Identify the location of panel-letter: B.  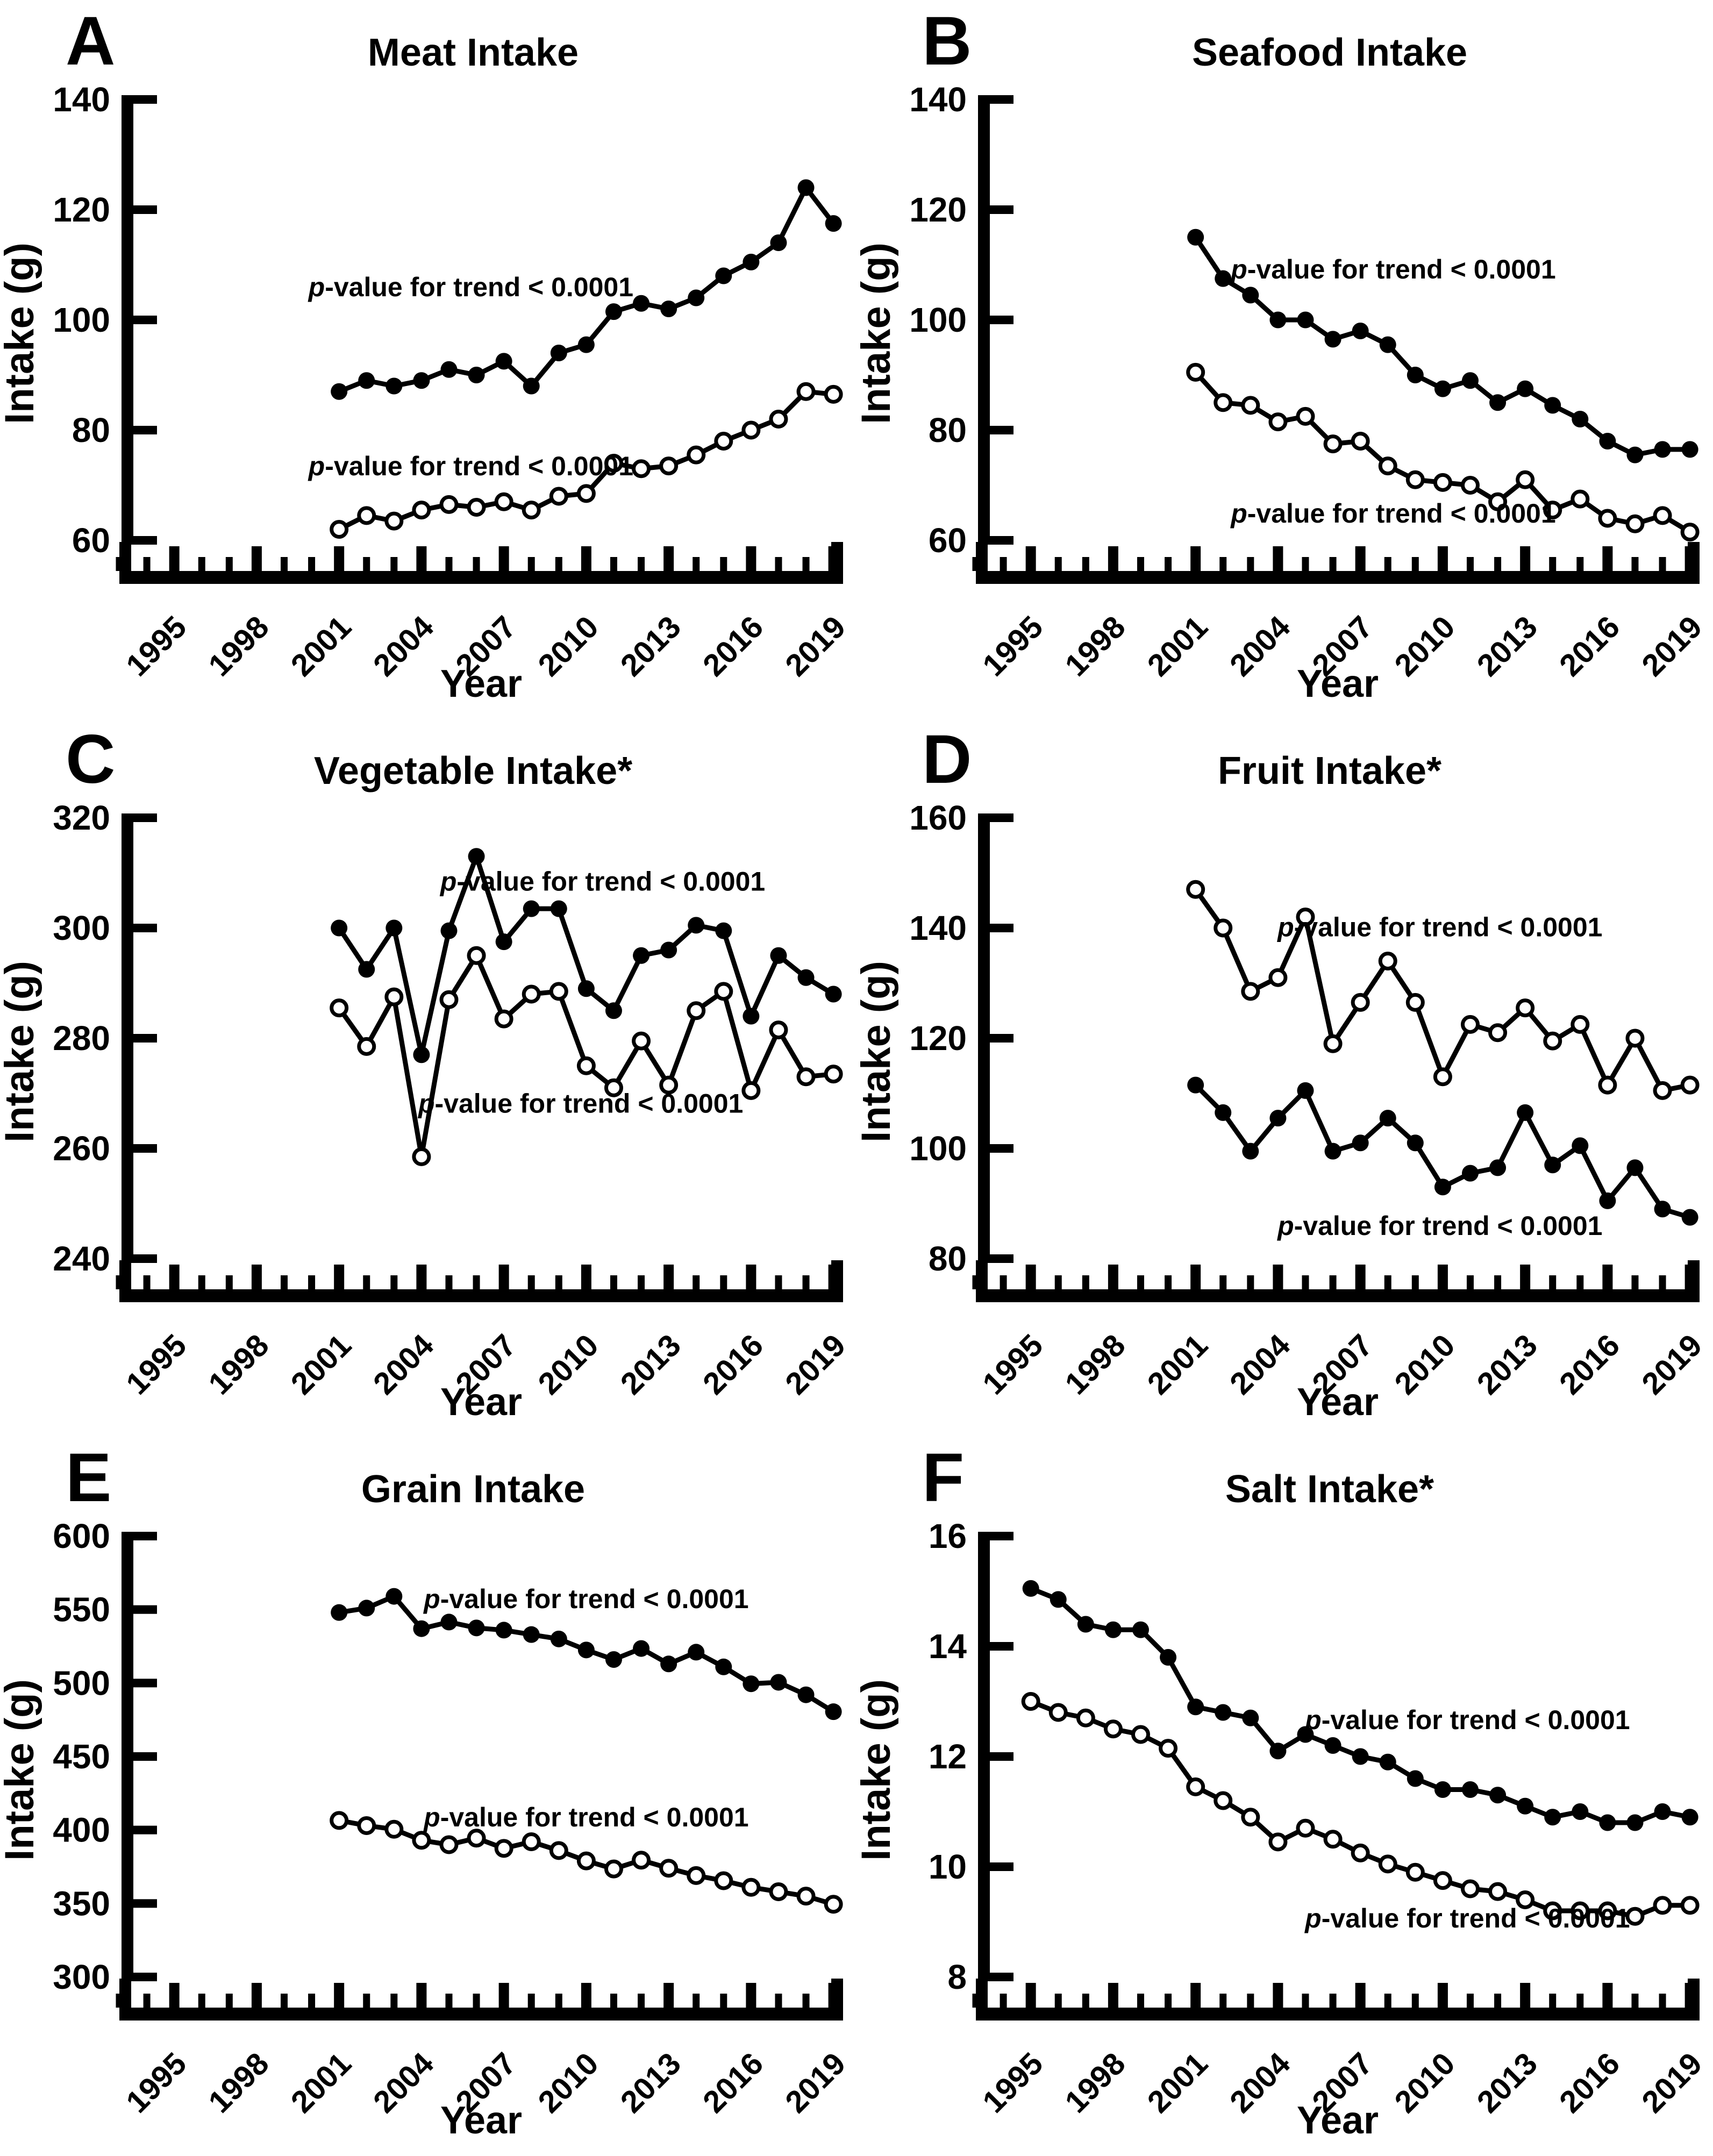
(947, 41).